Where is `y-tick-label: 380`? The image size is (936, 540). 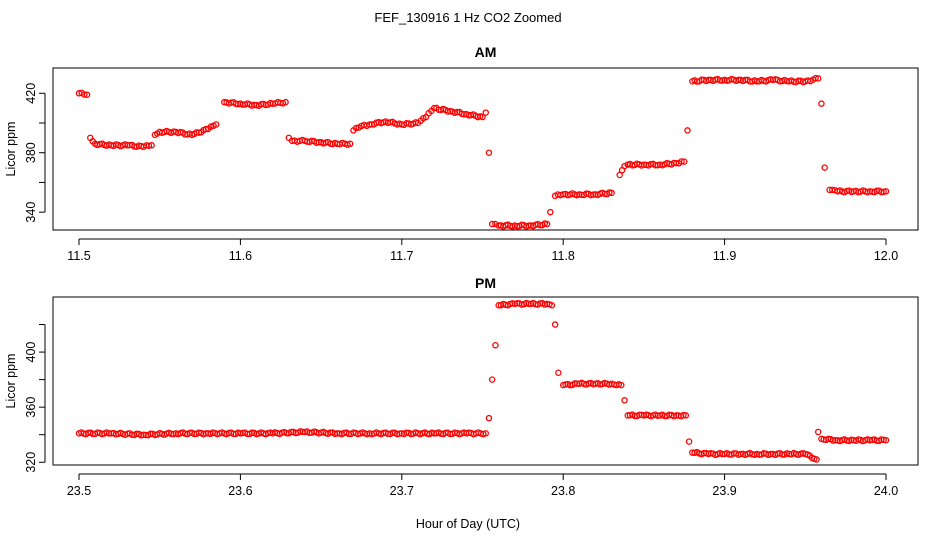
y-tick-label: 380 is located at coordinates (31, 152).